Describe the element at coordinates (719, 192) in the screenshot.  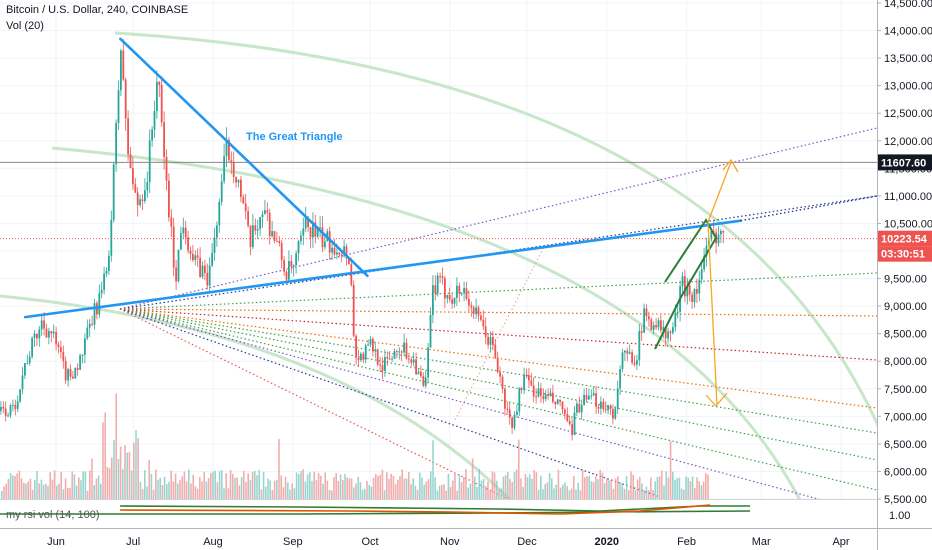
I see `arrow-up-shaft` at that location.